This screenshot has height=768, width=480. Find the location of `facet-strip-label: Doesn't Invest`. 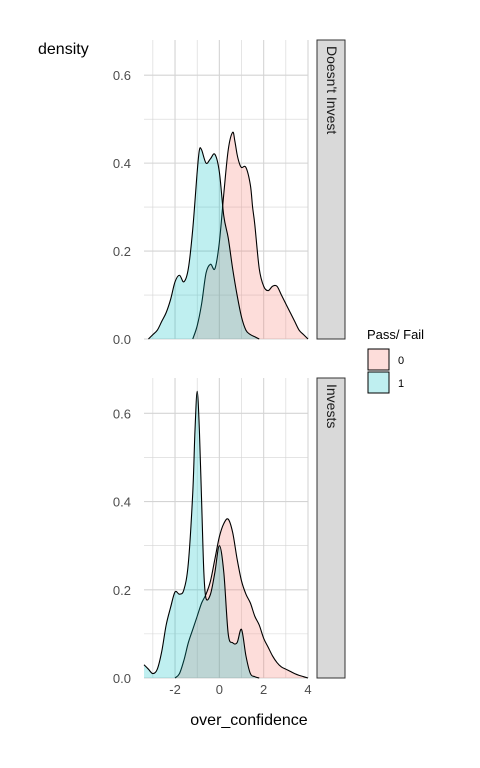

facet-strip-label: Doesn't Invest is located at coordinates (332, 90).